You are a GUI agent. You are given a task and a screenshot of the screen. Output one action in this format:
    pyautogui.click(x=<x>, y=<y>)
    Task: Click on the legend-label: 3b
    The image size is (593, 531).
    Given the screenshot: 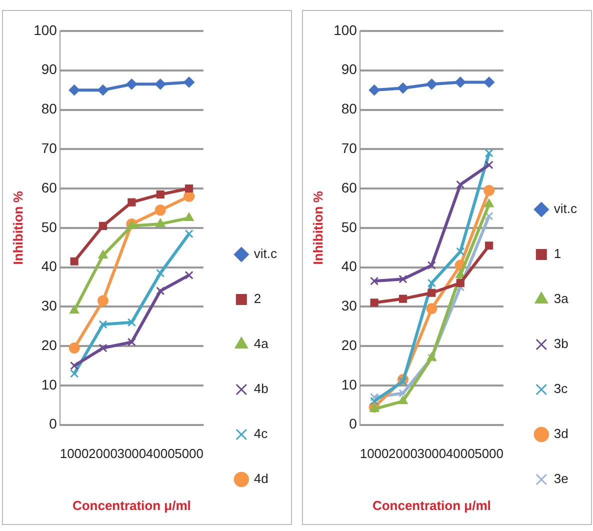 What is the action you would take?
    pyautogui.click(x=561, y=344)
    